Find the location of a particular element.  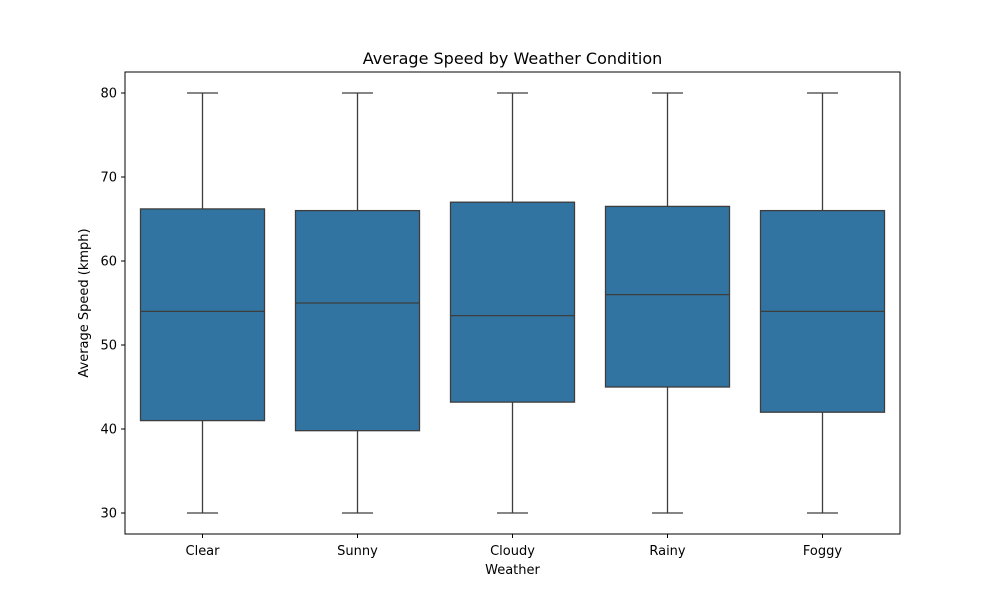

box-sunny is located at coordinates (357, 320).